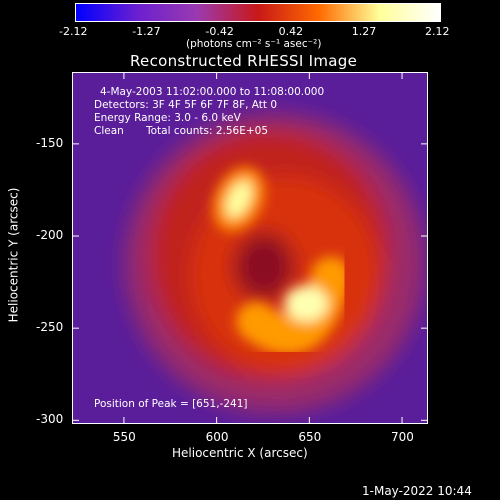  Describe the element at coordinates (402, 437) in the screenshot. I see `x-tick-label: 700` at that location.